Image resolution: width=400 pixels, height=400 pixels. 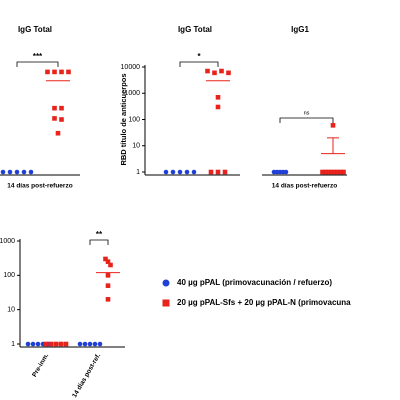 I want to click on chart-title: IgG1, so click(x=300, y=29).